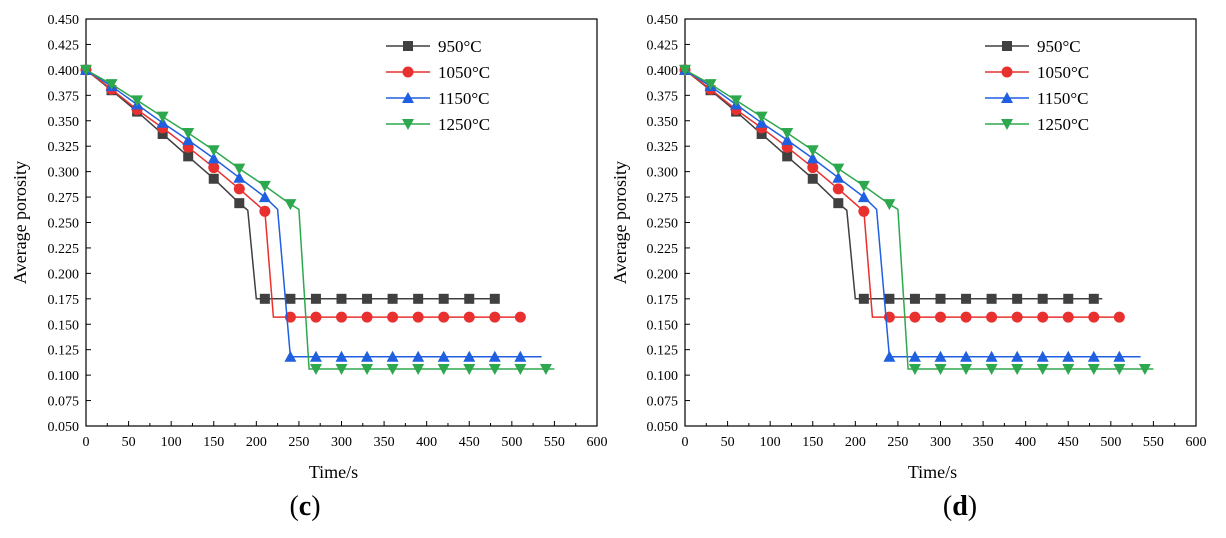 The width and height of the screenshot is (1226, 538). Describe the element at coordinates (464, 72) in the screenshot. I see `legend-label: 1050°C` at that location.